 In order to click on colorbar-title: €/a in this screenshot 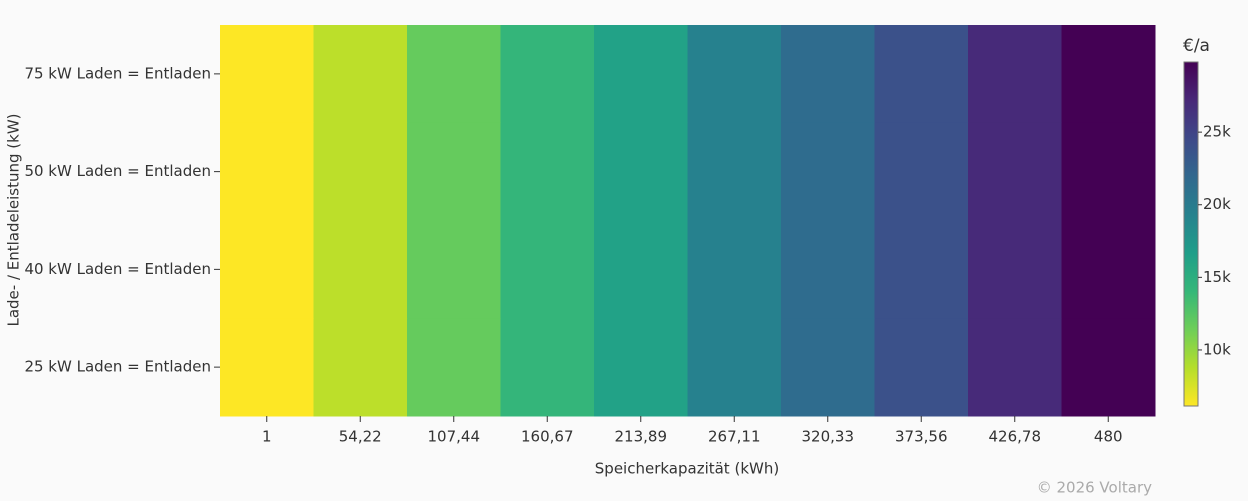, I will do `click(1196, 46)`.